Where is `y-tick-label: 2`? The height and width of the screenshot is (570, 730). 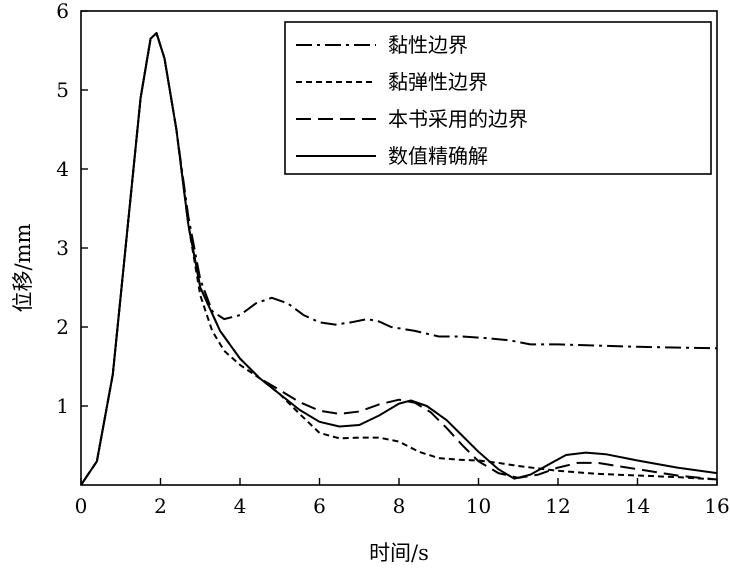
y-tick-label: 2 is located at coordinates (62, 327).